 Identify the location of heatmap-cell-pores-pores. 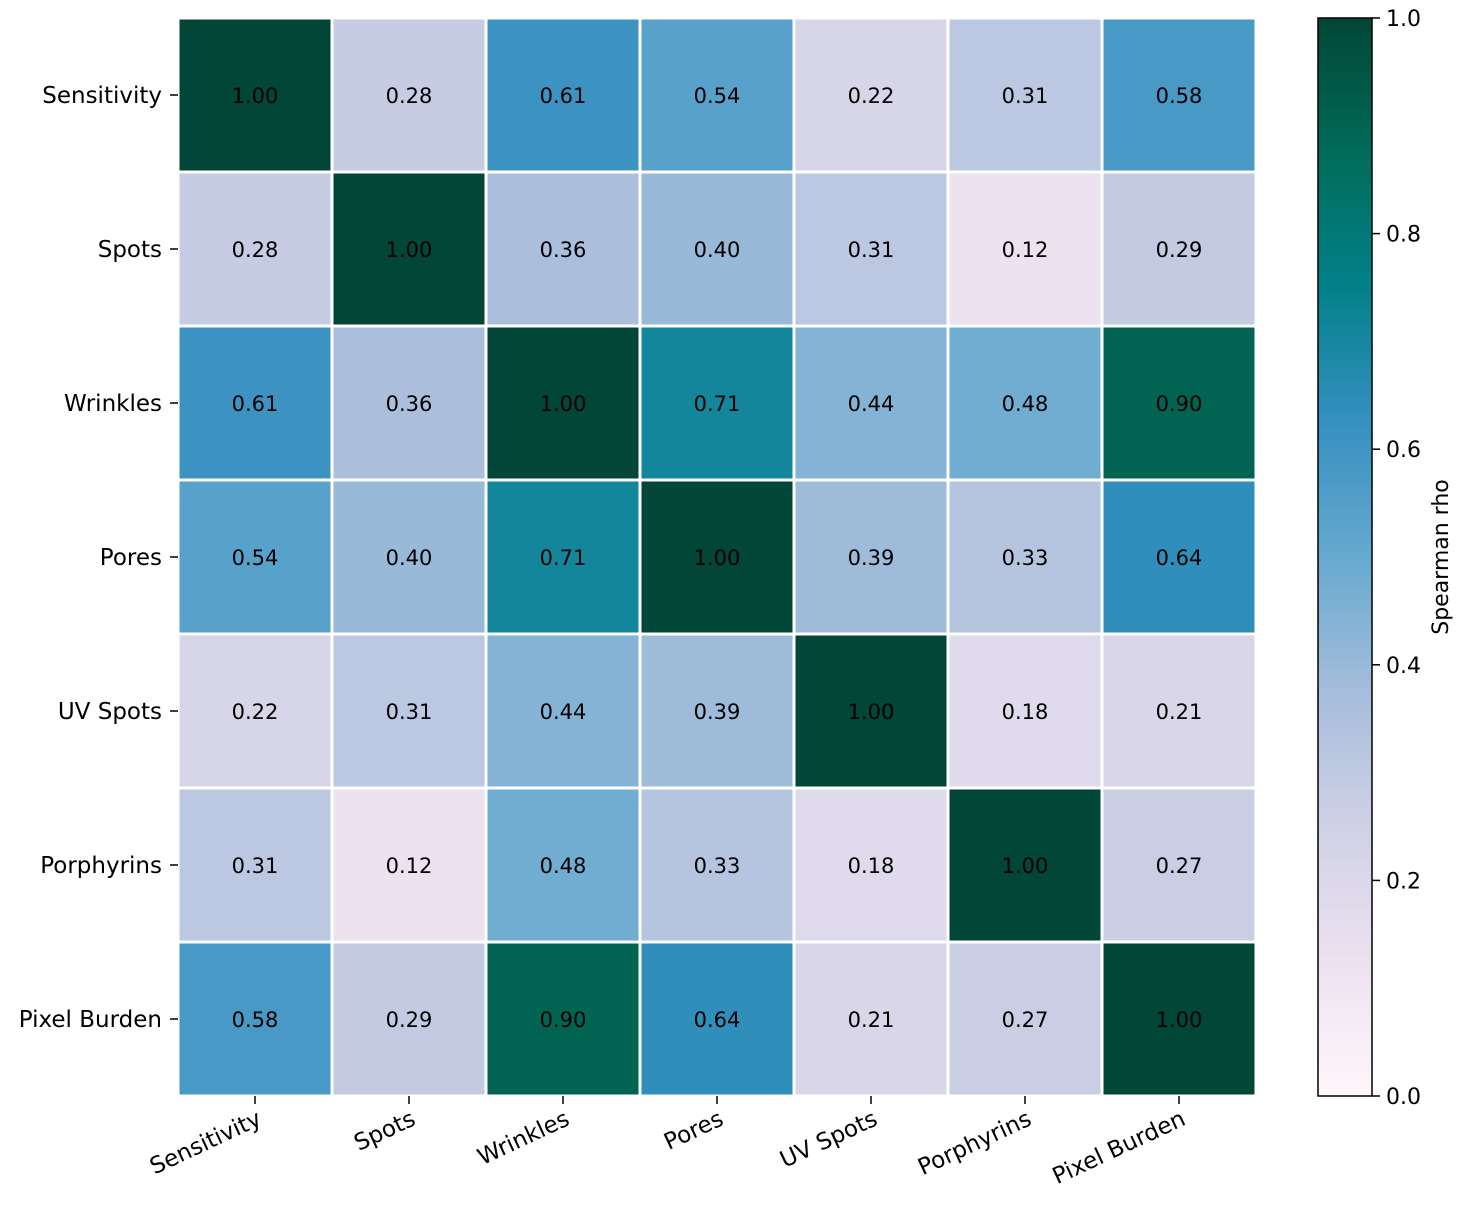
(717, 557).